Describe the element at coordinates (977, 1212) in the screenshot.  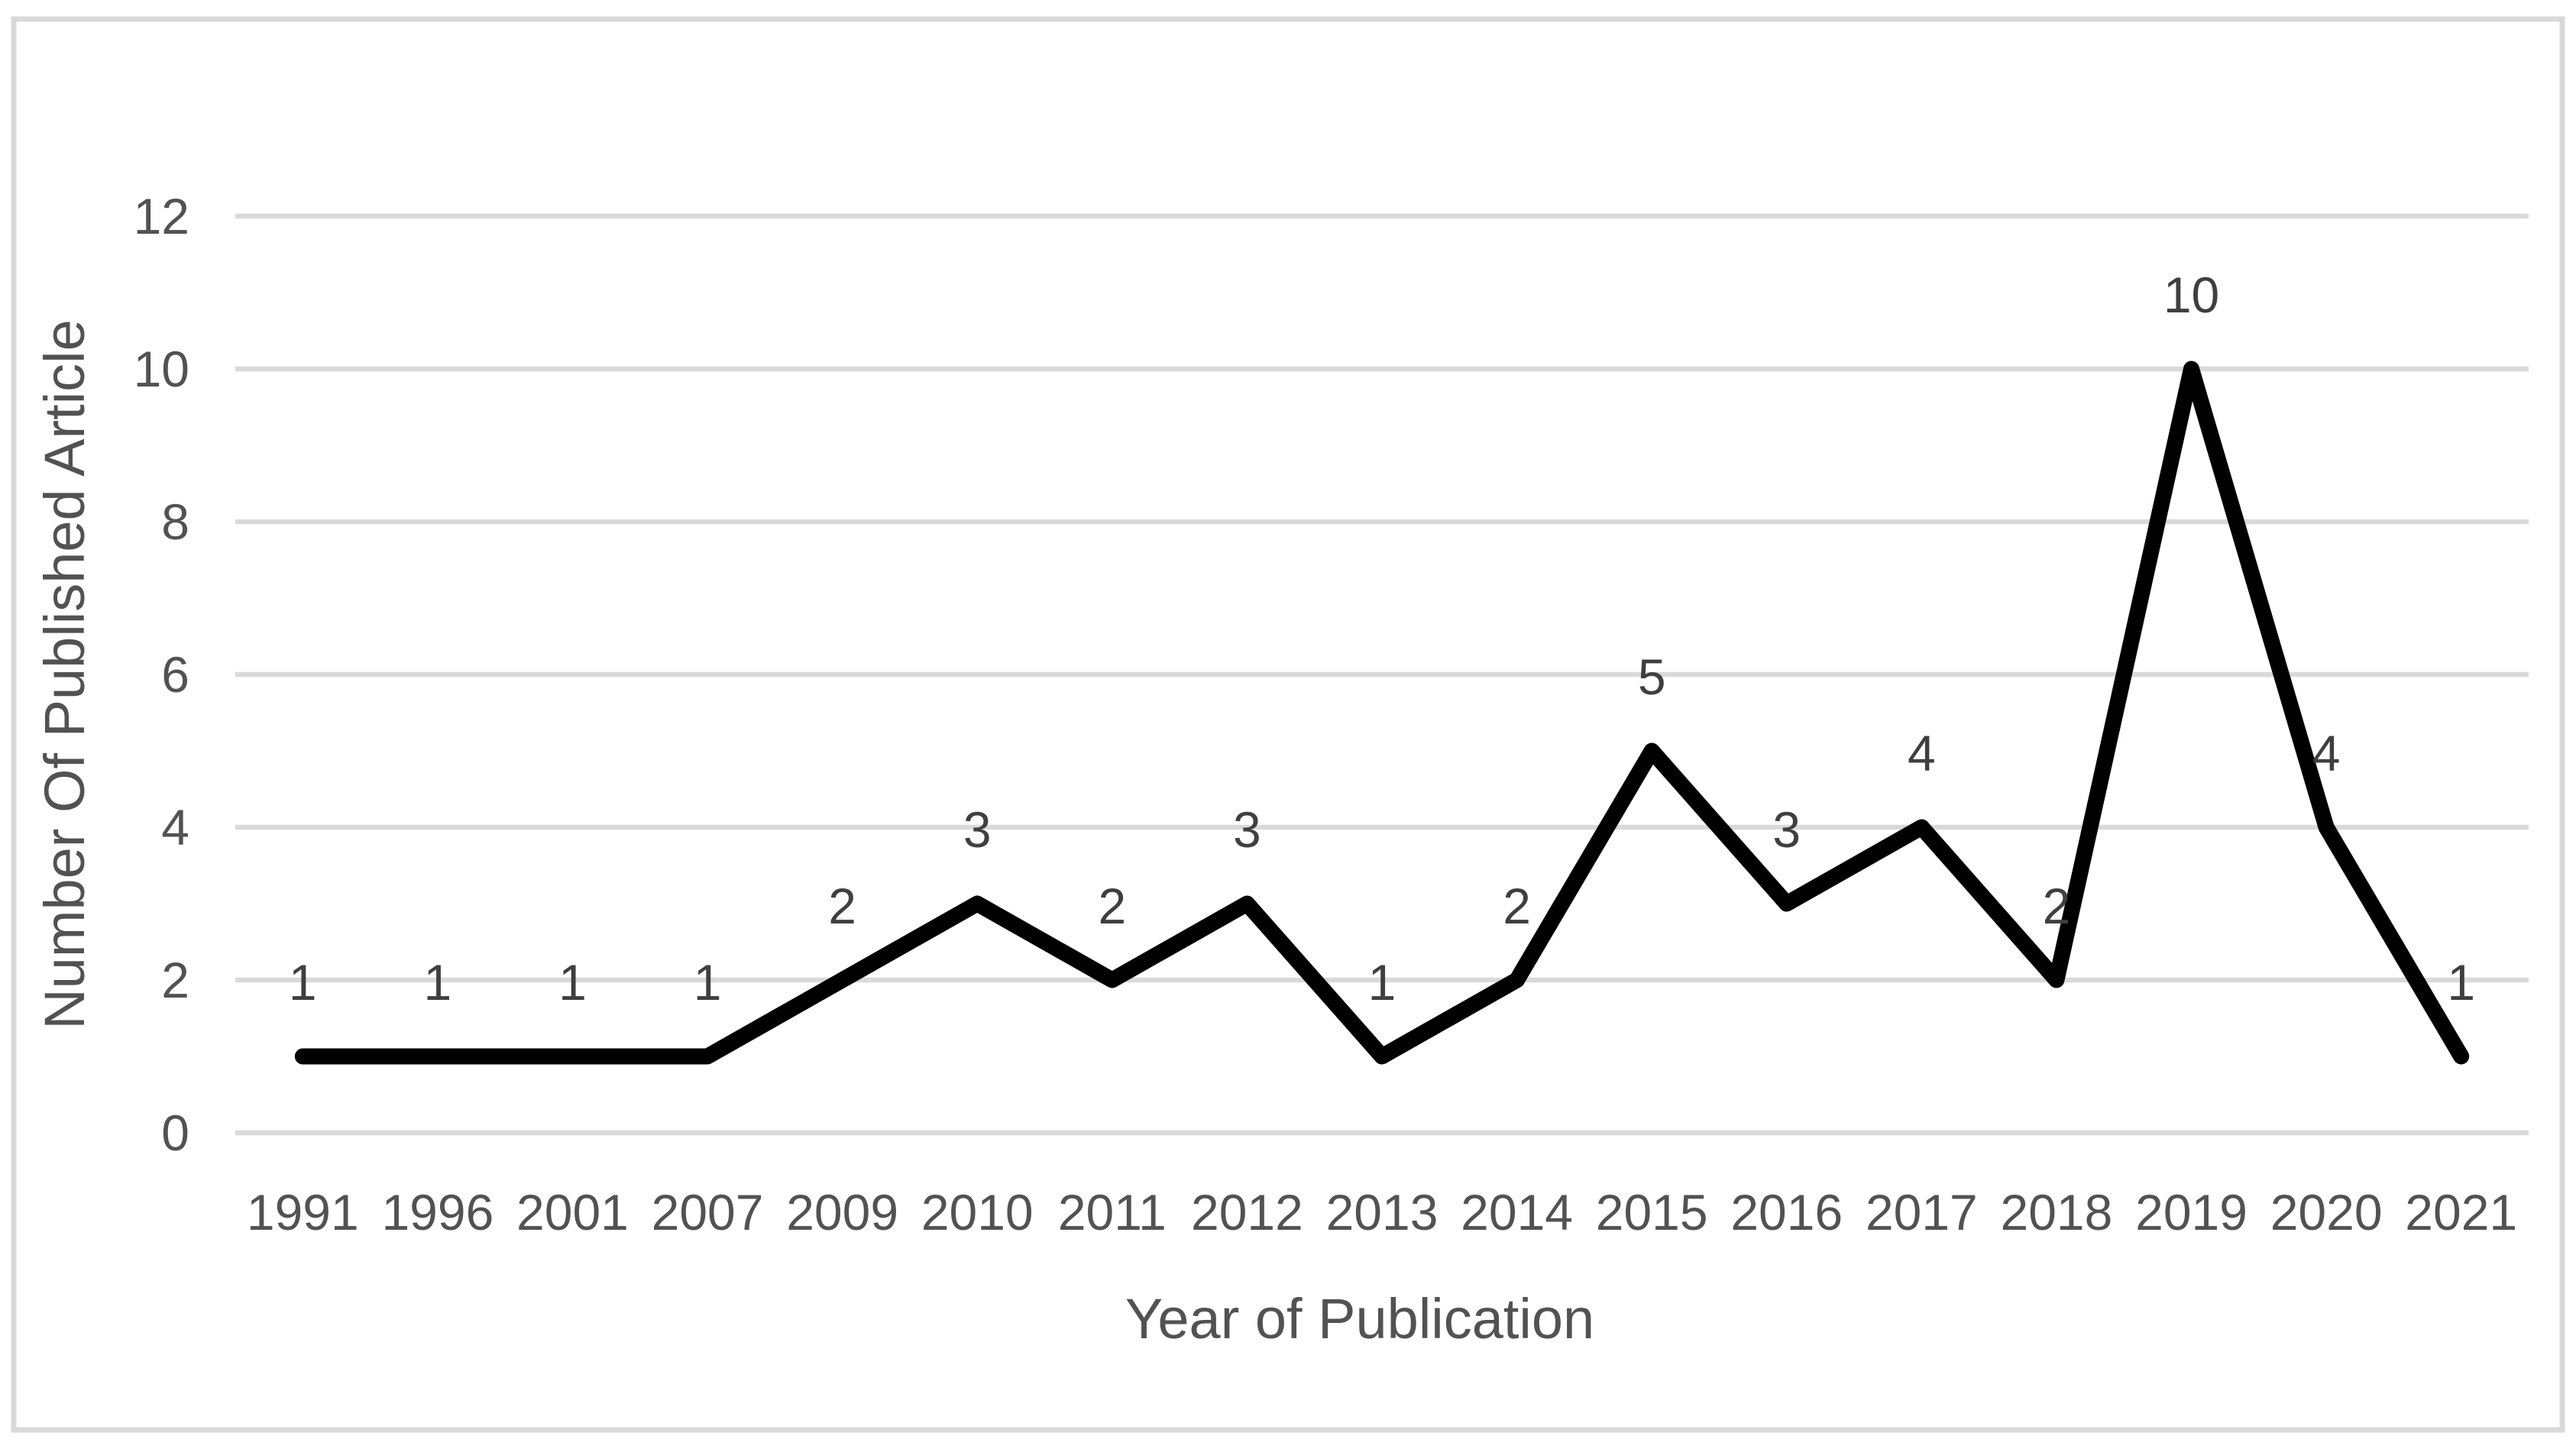
I see `x-axis-tick-label: 2010` at that location.